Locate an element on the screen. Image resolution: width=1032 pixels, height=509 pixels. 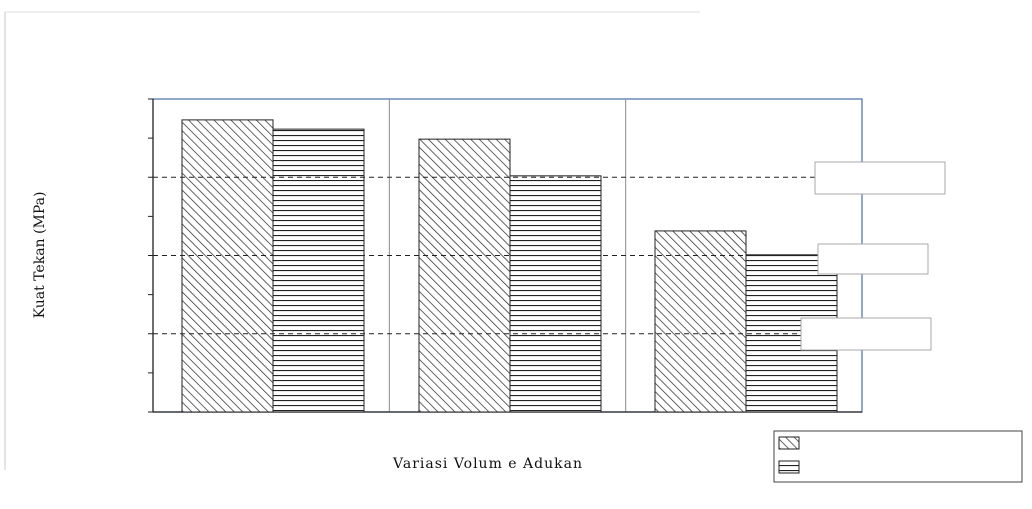
legend-box is located at coordinates (898, 456).